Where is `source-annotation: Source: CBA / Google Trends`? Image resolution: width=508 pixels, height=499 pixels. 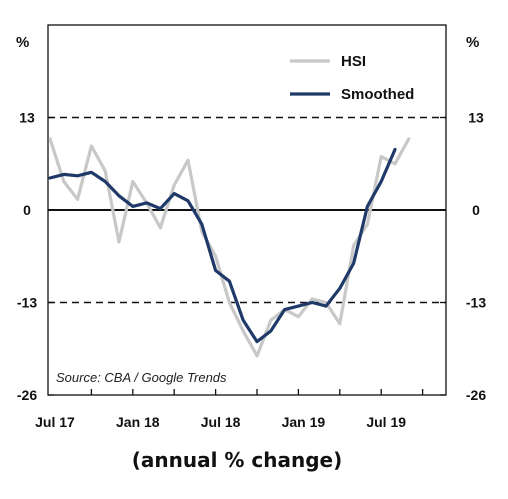
source-annotation: Source: CBA / Google Trends is located at coordinates (141, 377).